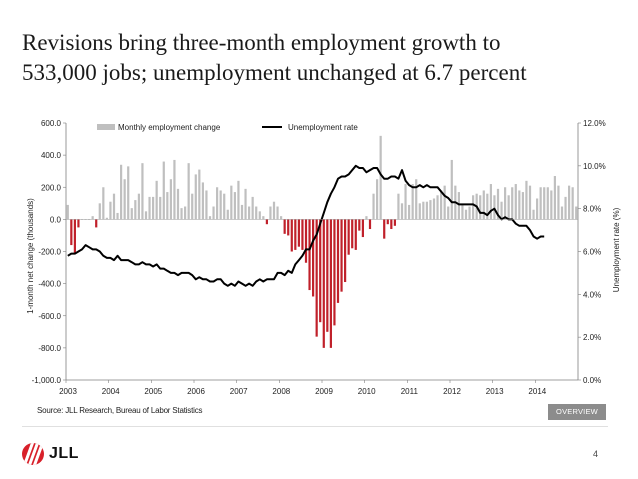  Describe the element at coordinates (367, 391) in the screenshot. I see `x-tick-label: 2010` at that location.